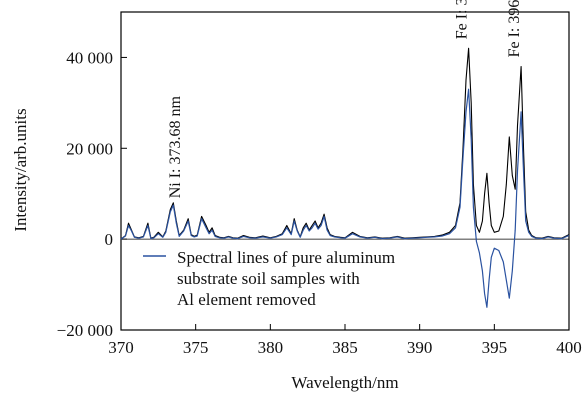 The height and width of the screenshot is (393, 586). Describe the element at coordinates (514, 28) in the screenshot. I see `peak-annotation: Fe I: 396.79 nm` at that location.